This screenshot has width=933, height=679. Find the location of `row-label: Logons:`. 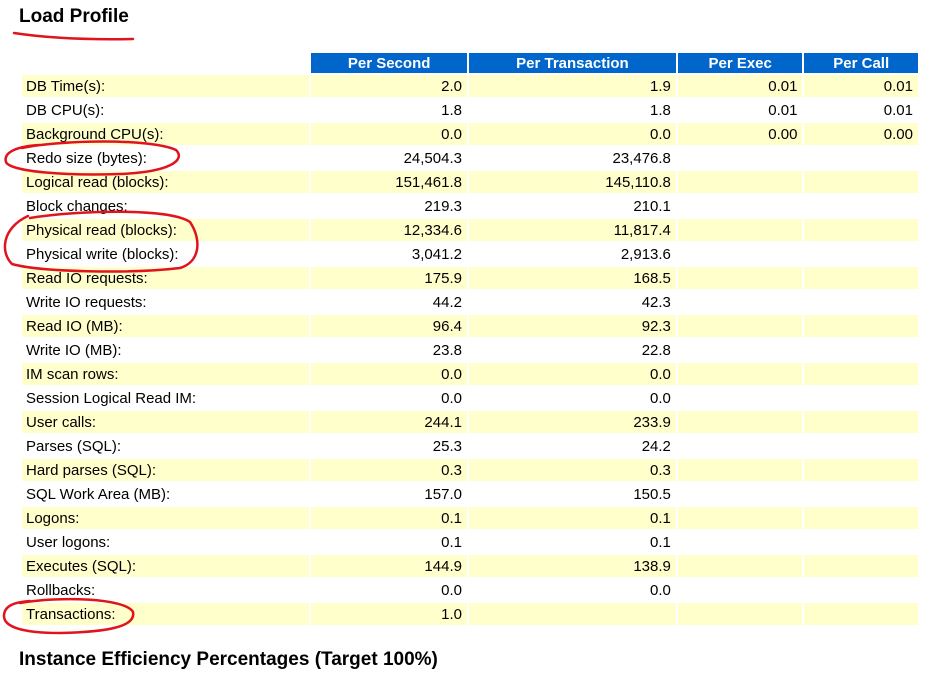

row-label: Logons: is located at coordinates (166, 518).